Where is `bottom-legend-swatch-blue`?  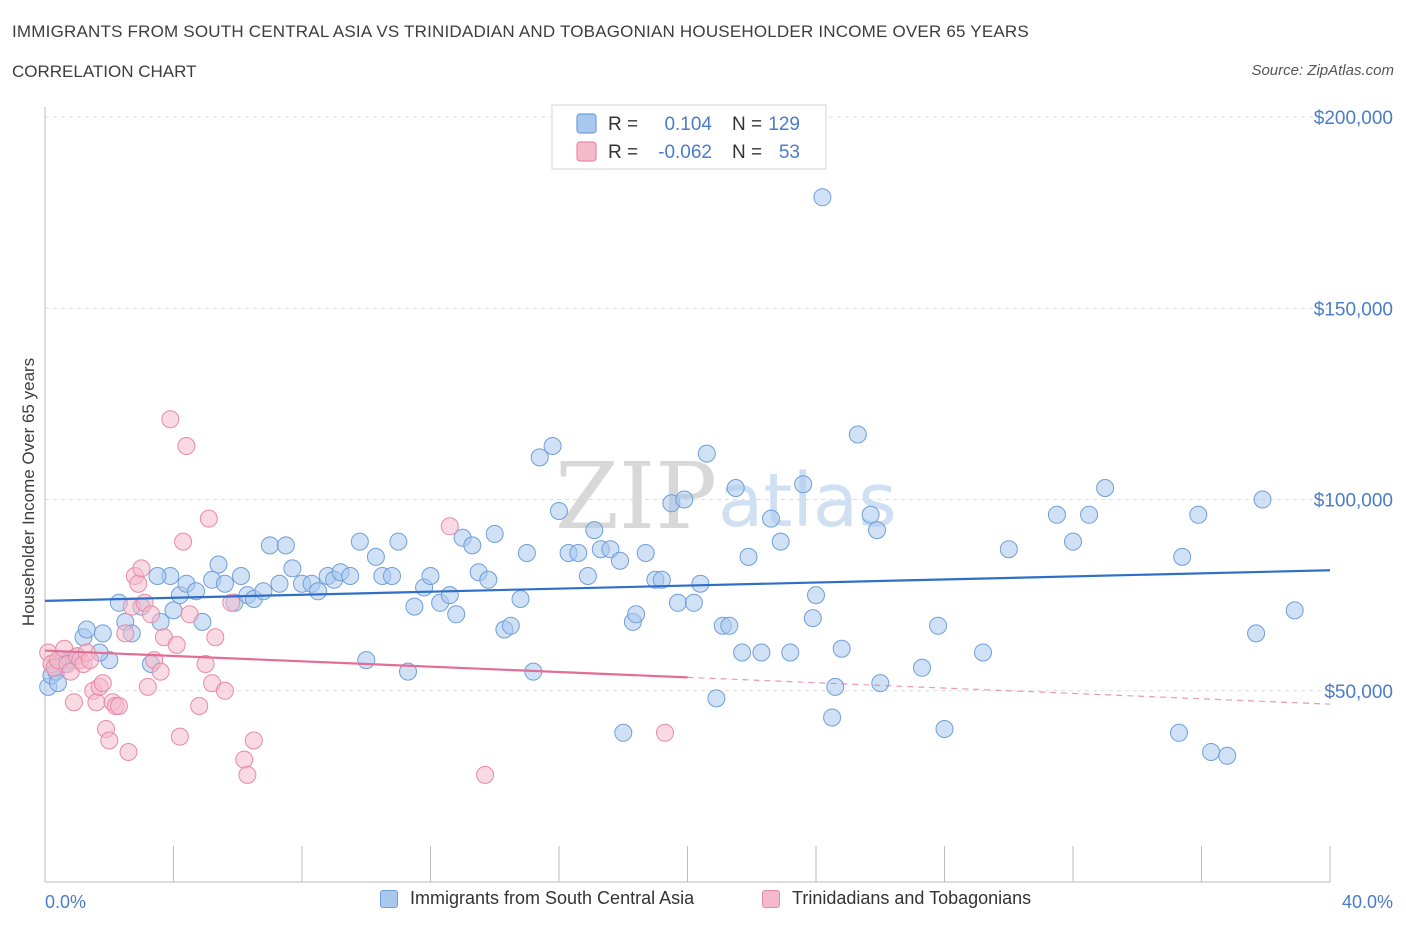 bottom-legend-swatch-blue is located at coordinates (389, 898).